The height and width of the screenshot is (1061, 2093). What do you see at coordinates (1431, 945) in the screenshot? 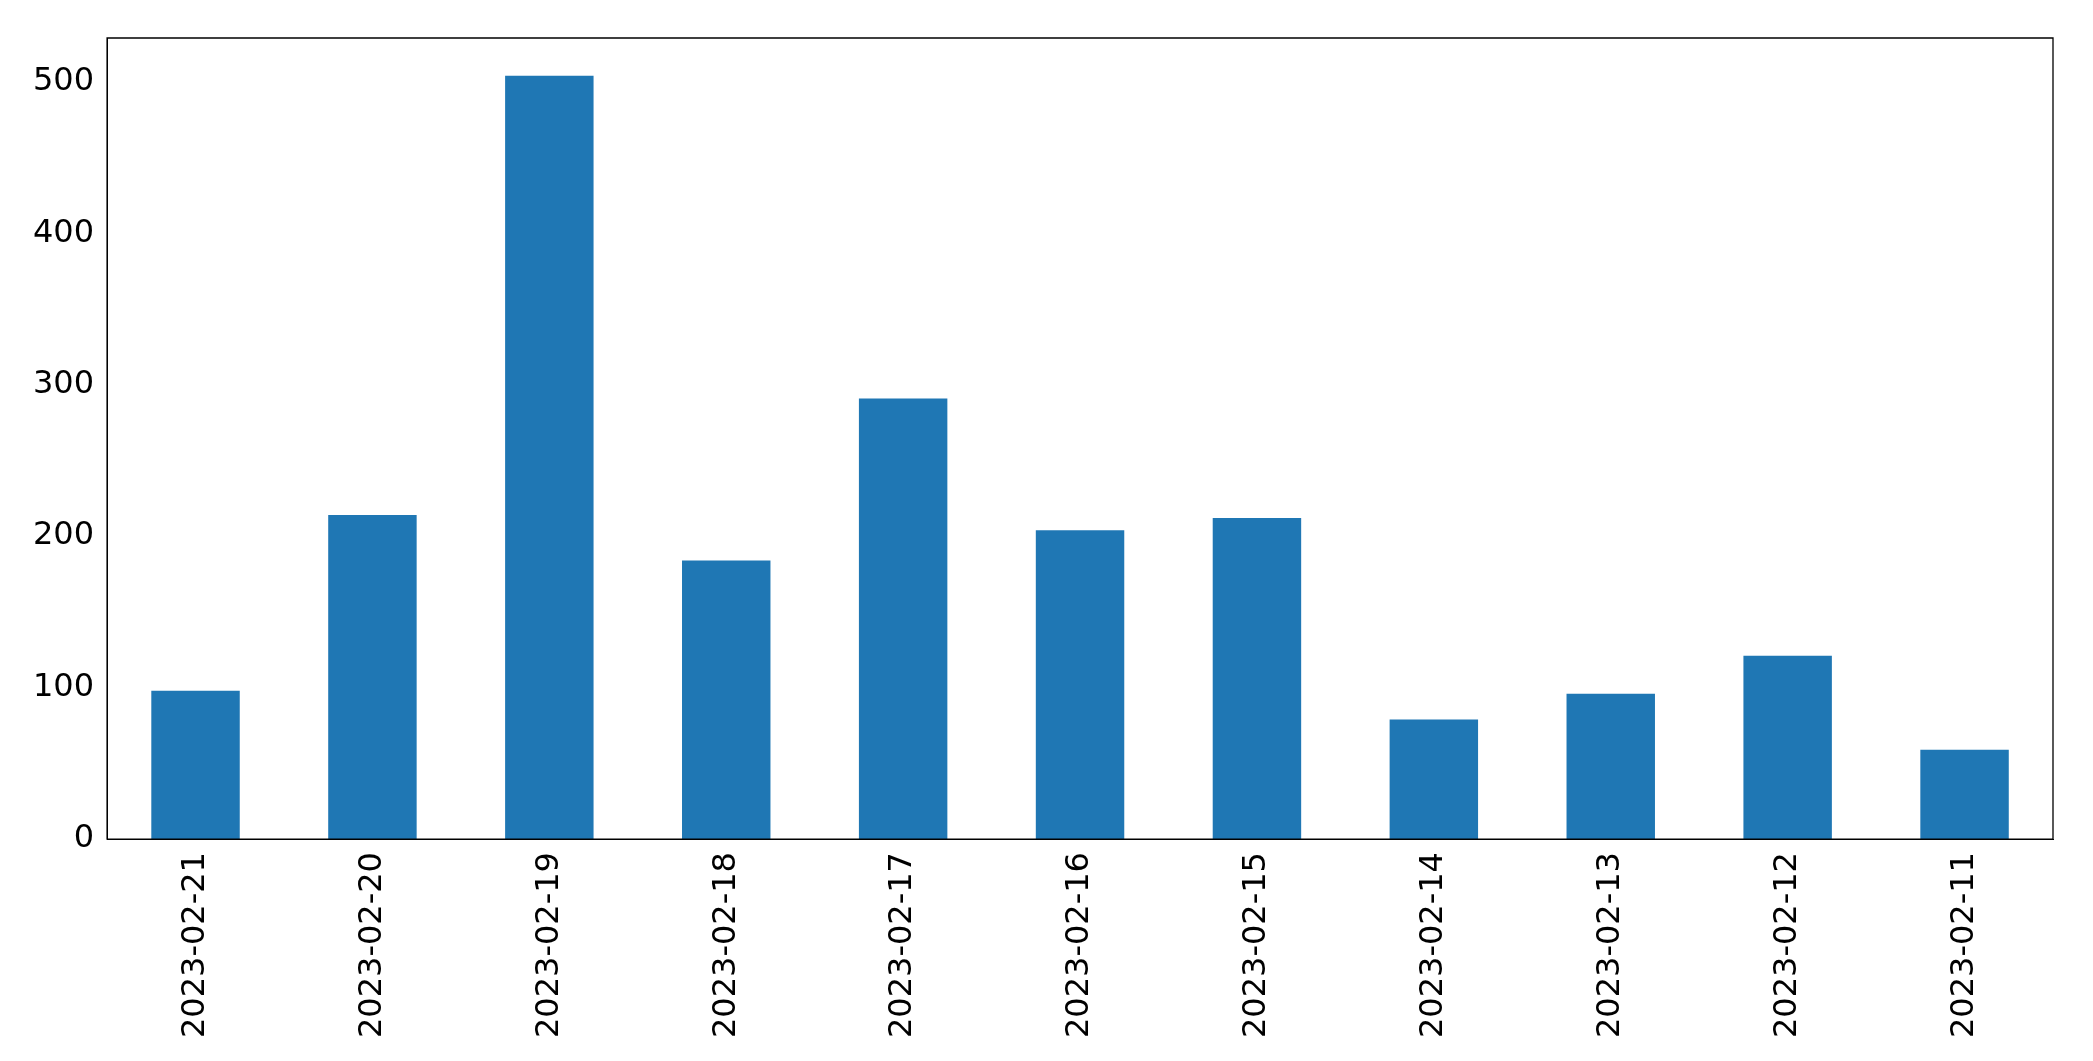
I see `x-tick-label: 2023-02-14` at bounding box center [1431, 945].